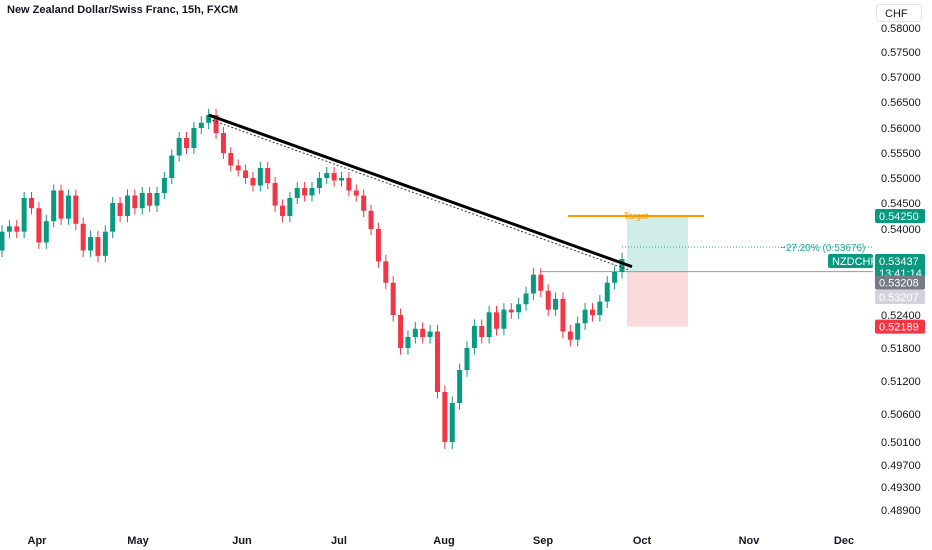 This screenshot has height=550, width=932. What do you see at coordinates (657, 299) in the screenshot?
I see `loss-zone` at bounding box center [657, 299].